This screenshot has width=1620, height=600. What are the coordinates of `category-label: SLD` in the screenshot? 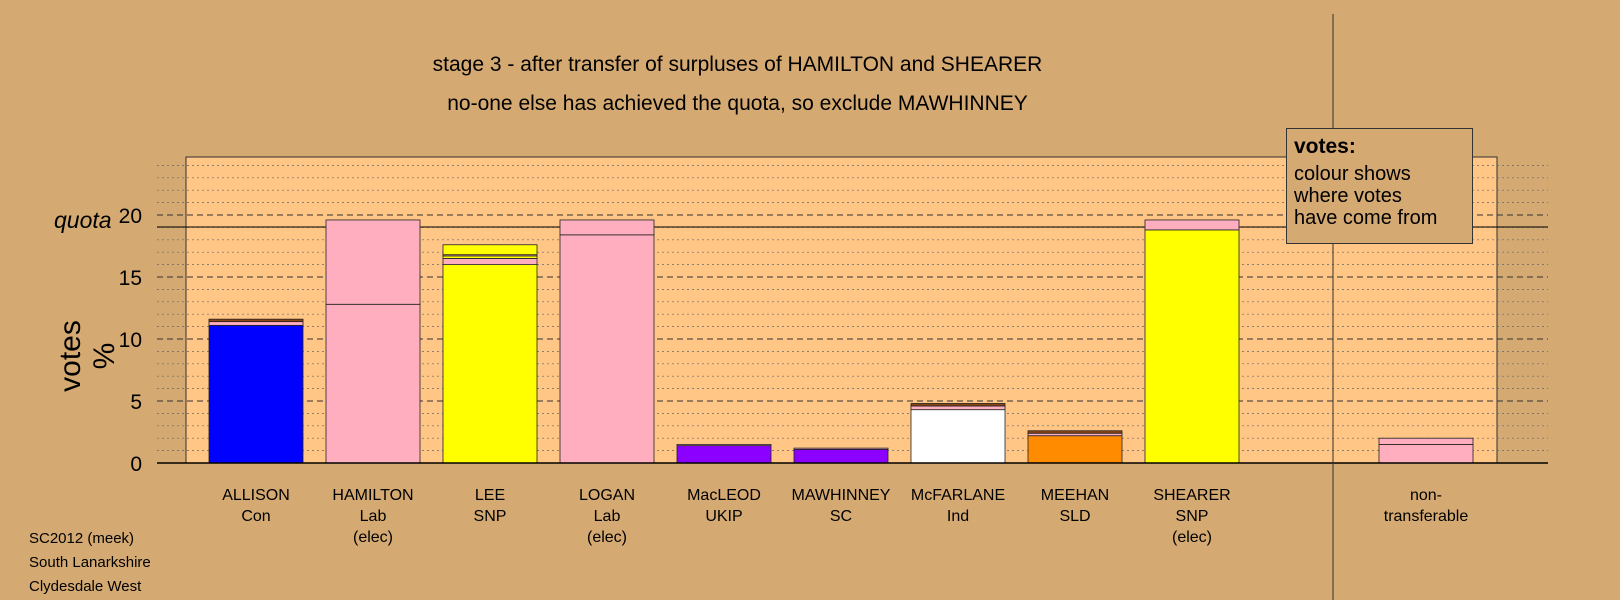 It's located at (1074, 516).